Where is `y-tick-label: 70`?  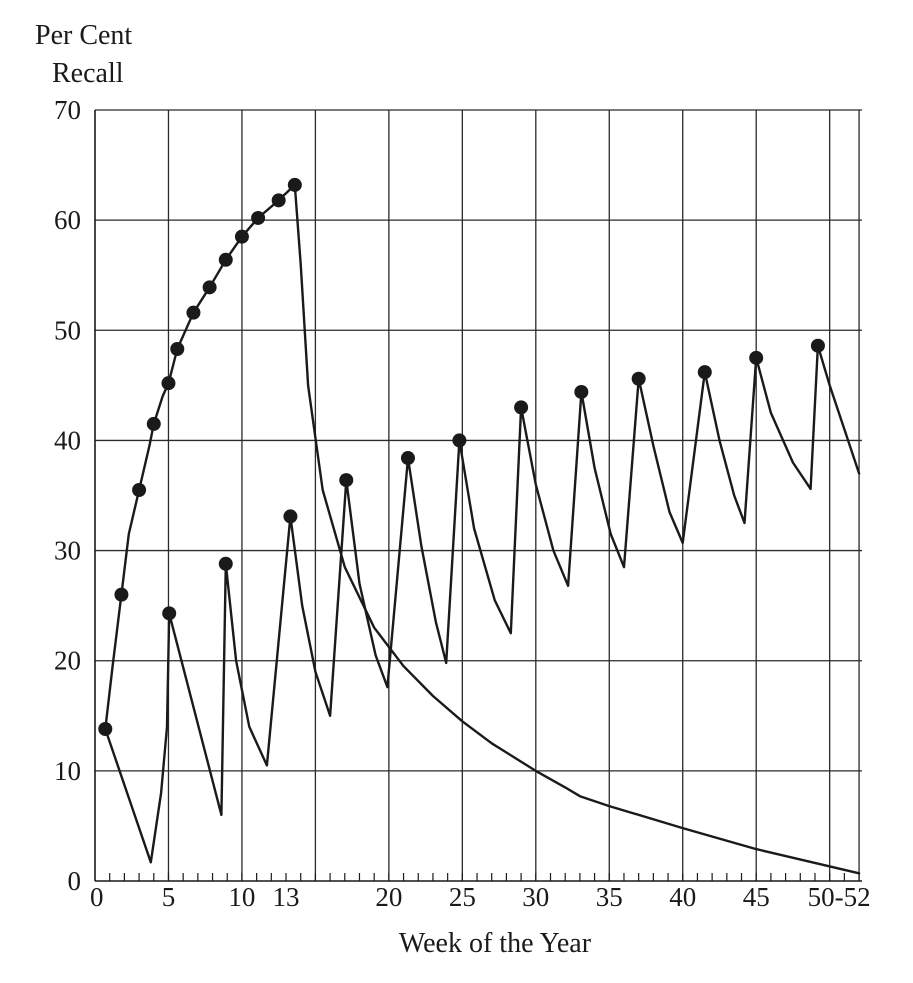
y-tick-label: 70 is located at coordinates (67, 110).